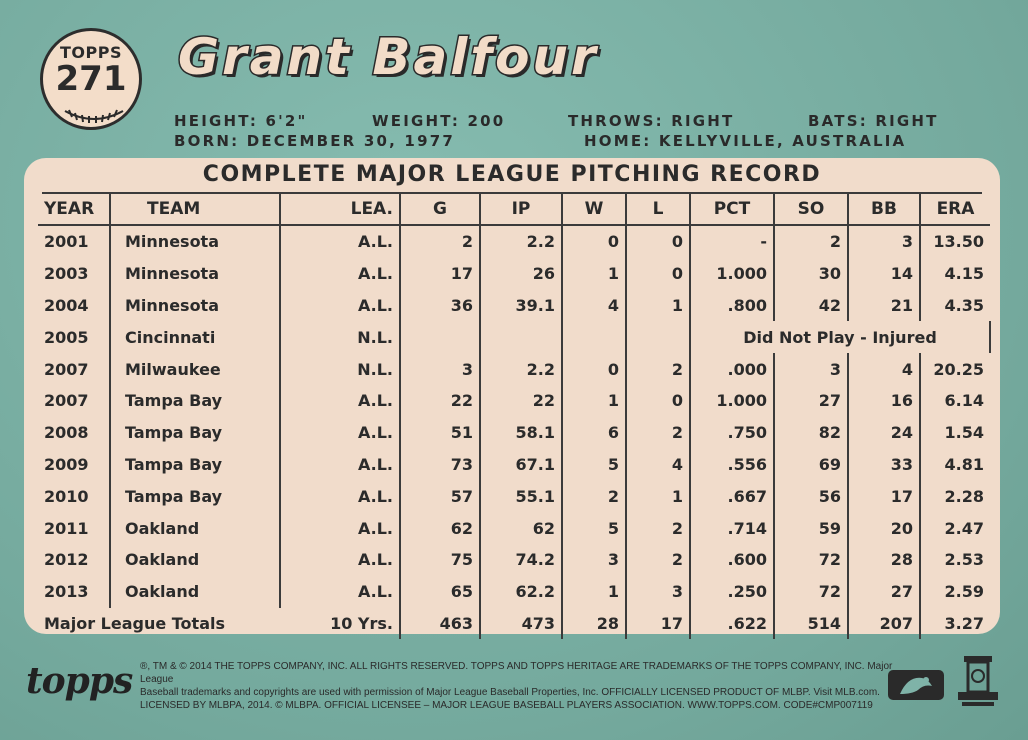 The height and width of the screenshot is (740, 1028). Describe the element at coordinates (884, 496) in the screenshot. I see `cell-bb: 17` at that location.